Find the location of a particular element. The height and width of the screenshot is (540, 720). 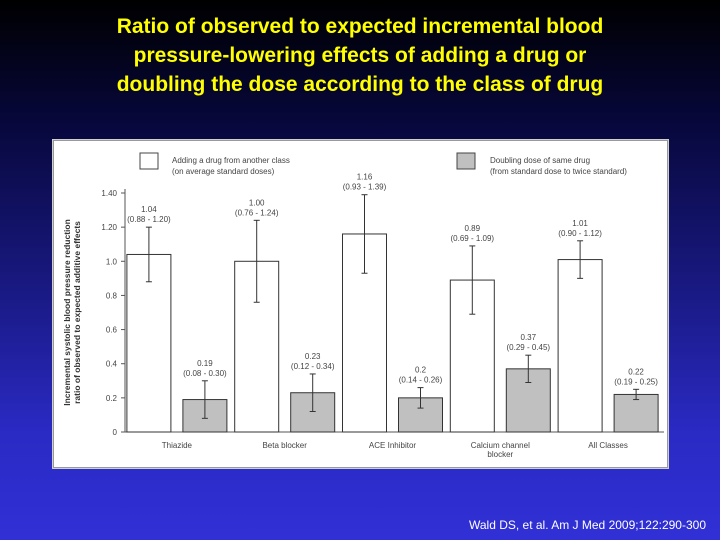

data-label-1-3: 1.16 is located at coordinates (365, 177).